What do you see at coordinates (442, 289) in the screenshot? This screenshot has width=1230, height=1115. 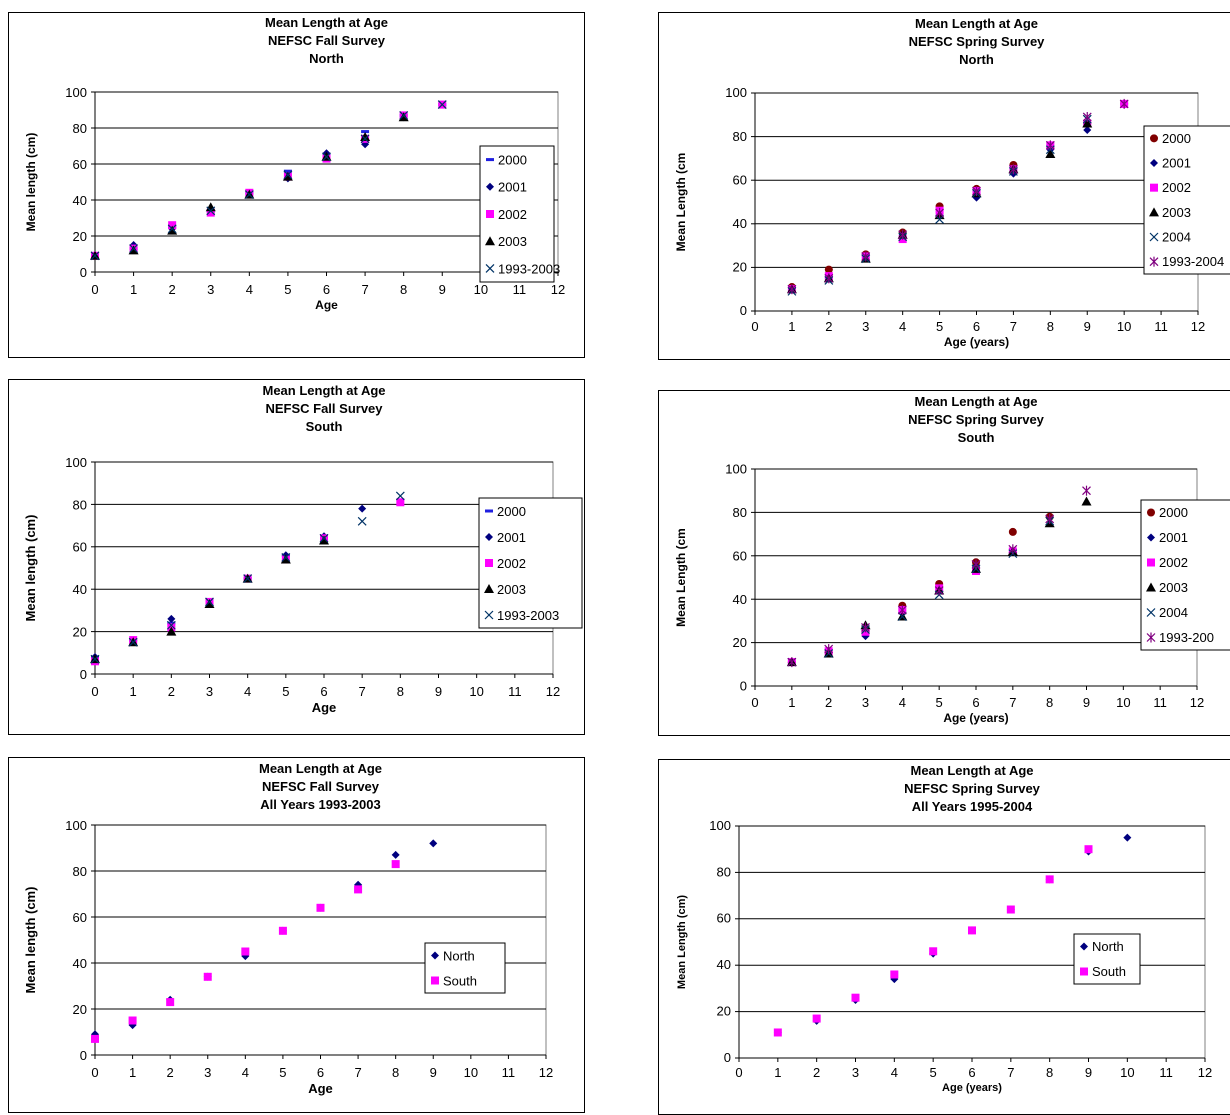 I see `x-tick-label: 9` at bounding box center [442, 289].